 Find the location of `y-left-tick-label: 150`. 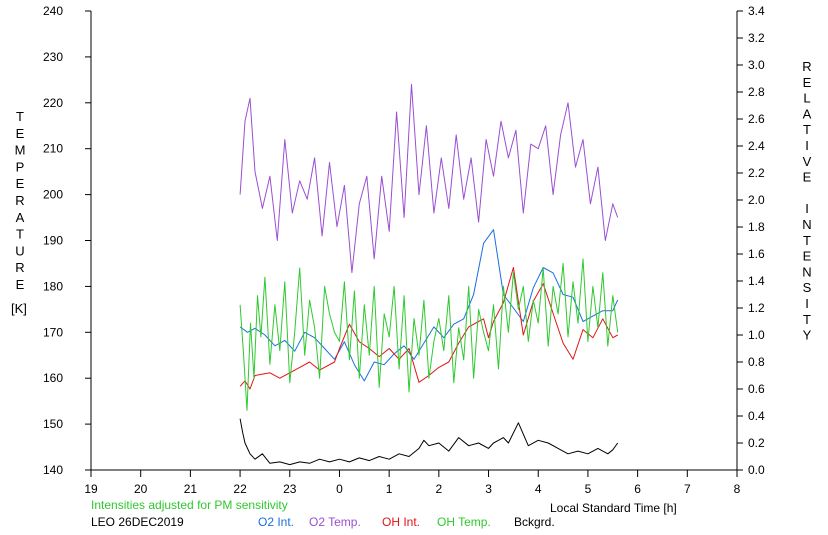

y-left-tick-label: 150 is located at coordinates (53, 424).